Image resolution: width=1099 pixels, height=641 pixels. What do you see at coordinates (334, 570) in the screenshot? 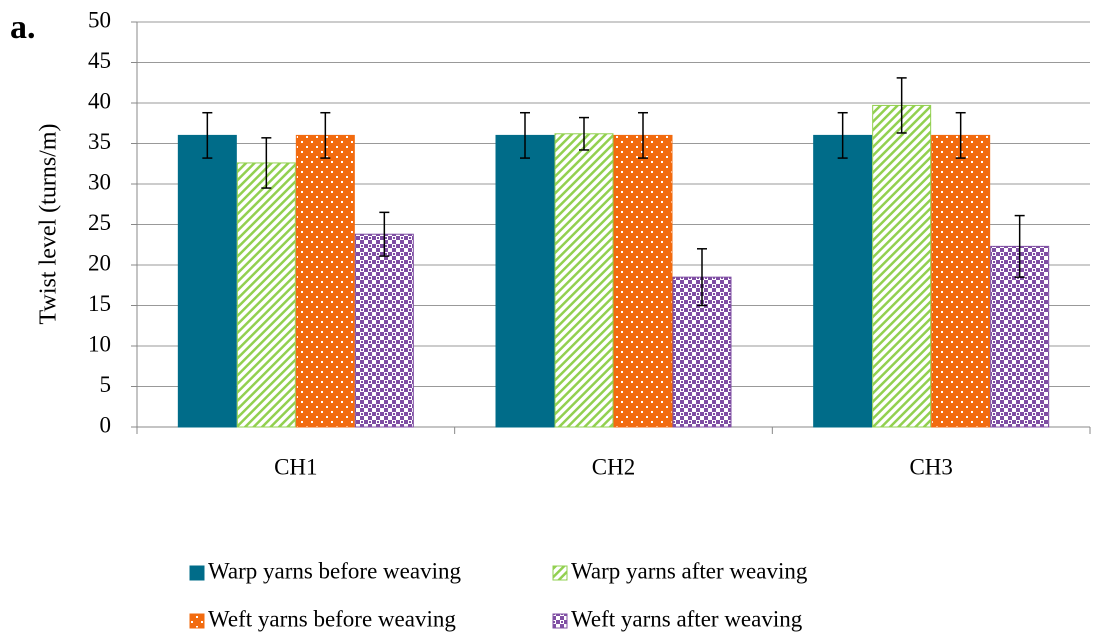
I see `legend-label: Warp yarns before weaving` at bounding box center [334, 570].